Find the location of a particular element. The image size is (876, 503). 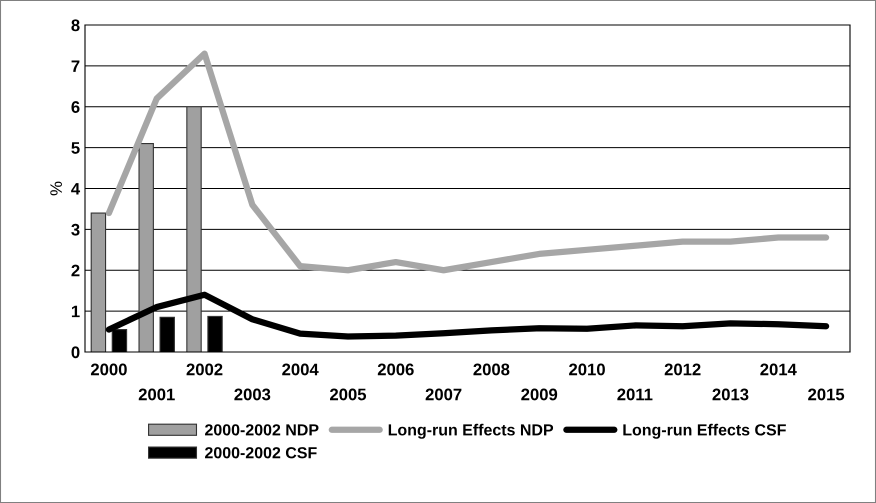

x-tick-label: 2011 is located at coordinates (634, 394).